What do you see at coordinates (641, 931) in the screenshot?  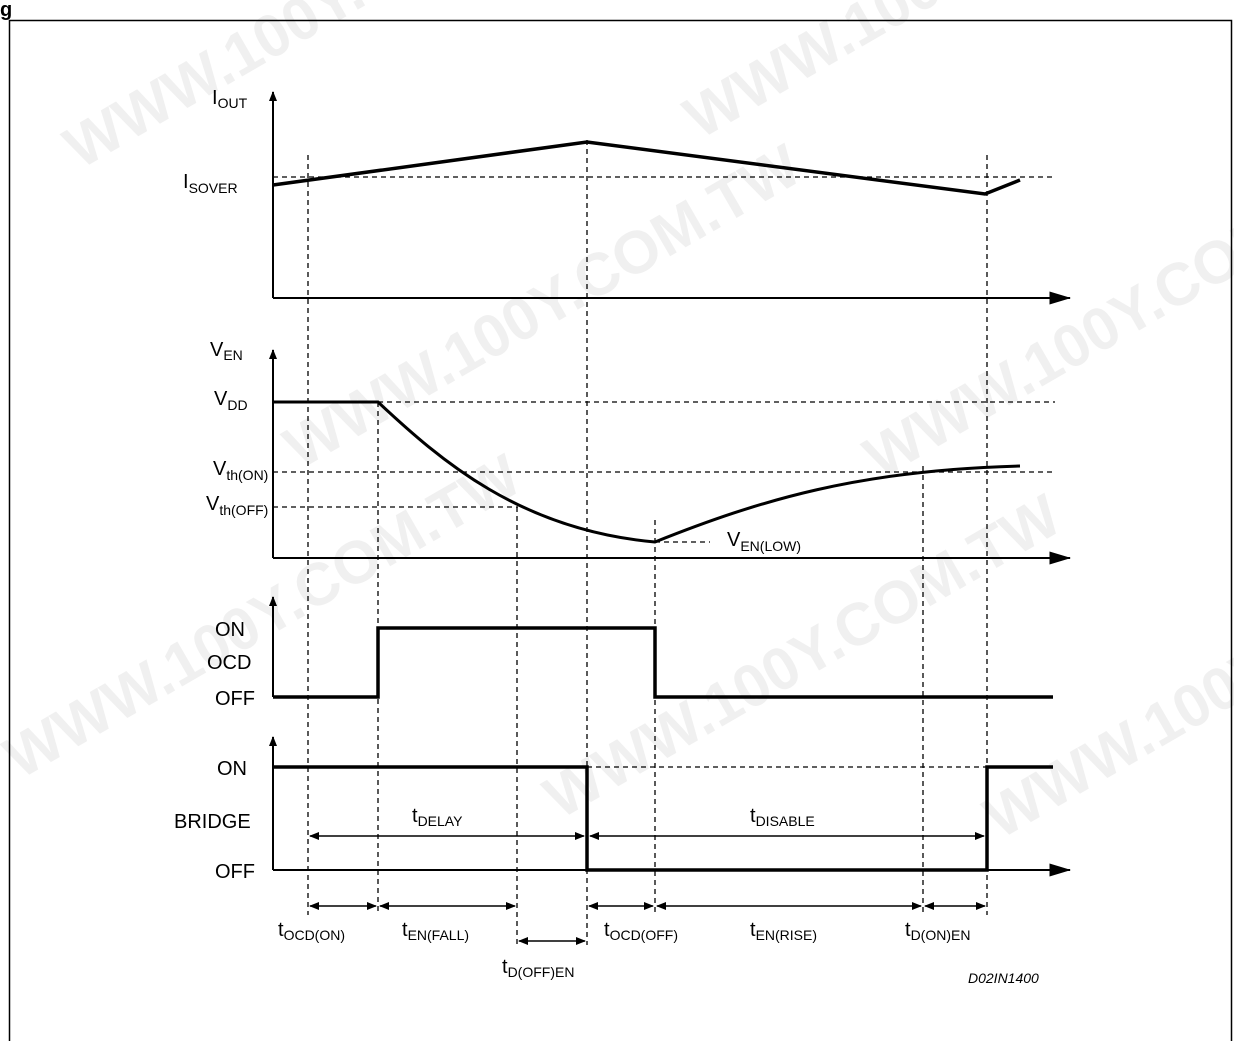 I see `label-t-ocd-off: tOCD(OFF)` at bounding box center [641, 931].